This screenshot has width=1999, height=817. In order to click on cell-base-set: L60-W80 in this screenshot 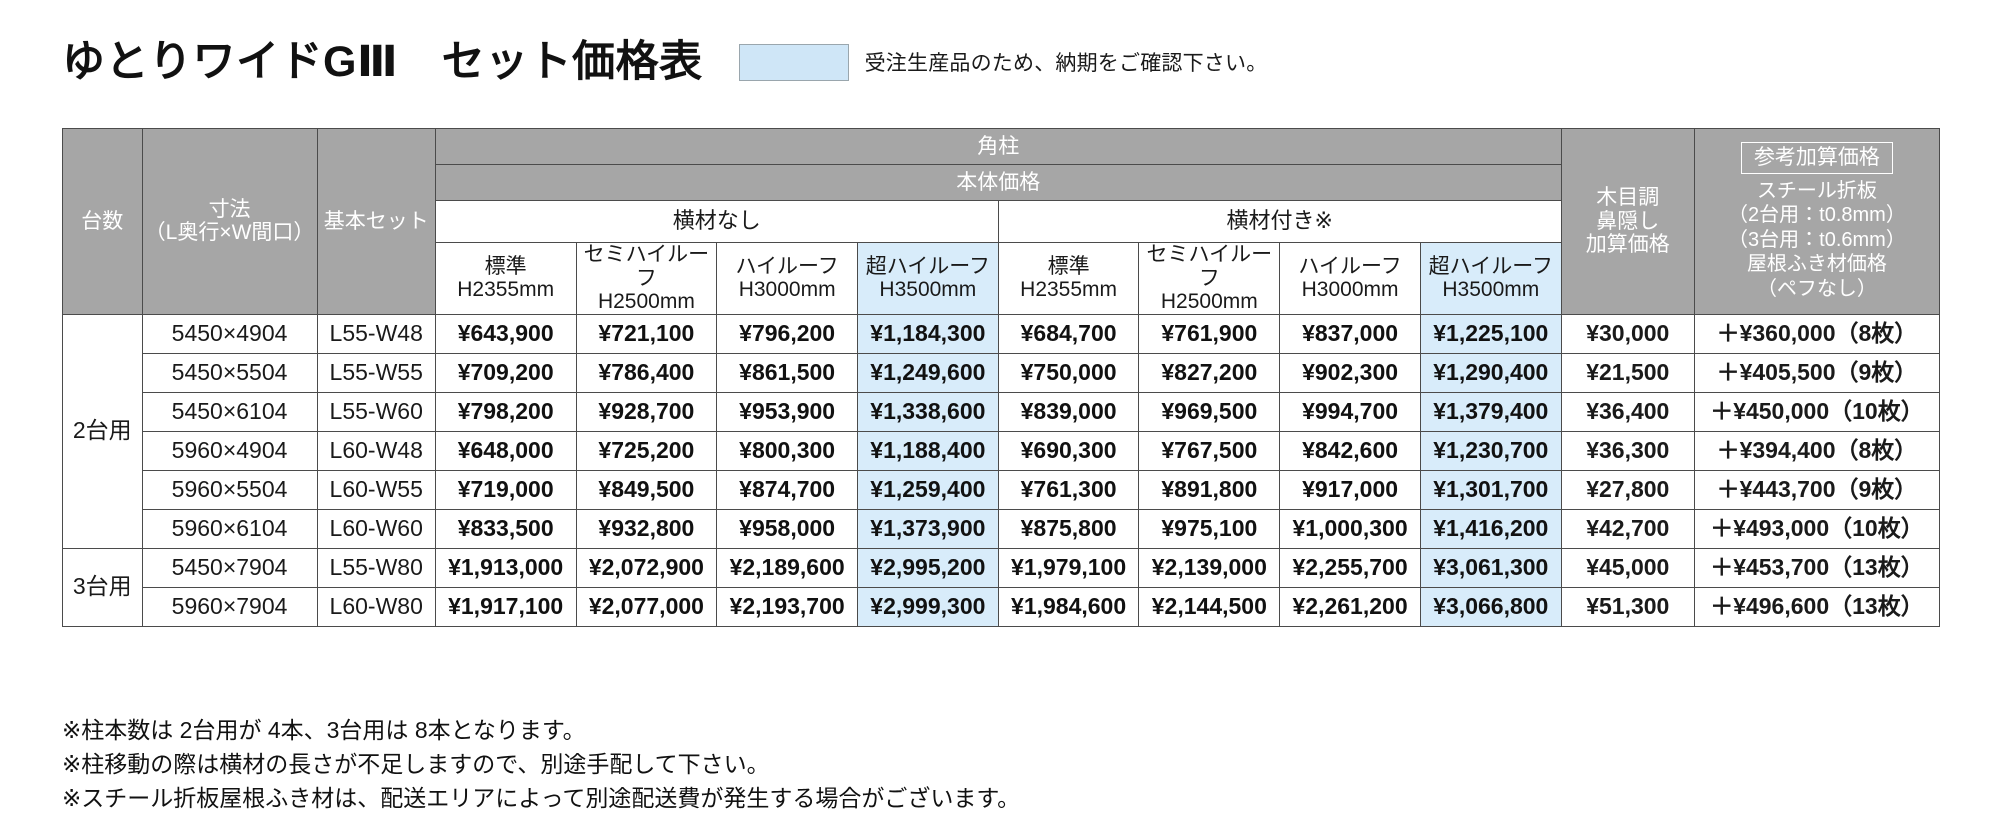, I will do `click(376, 606)`.